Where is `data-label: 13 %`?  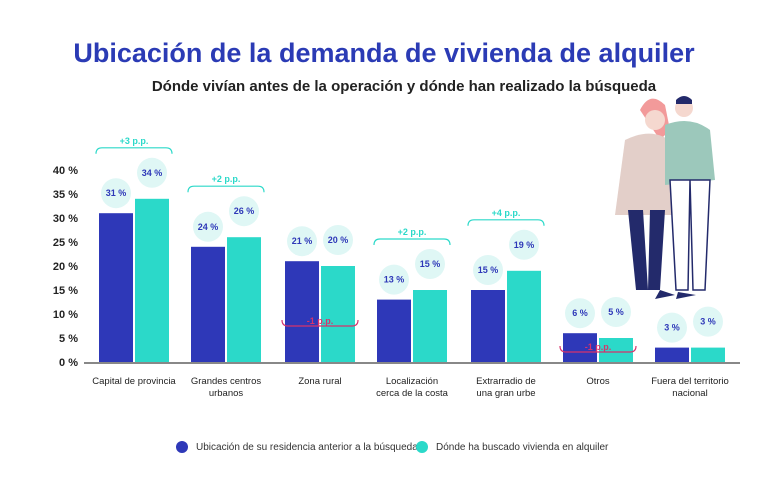 data-label: 13 % is located at coordinates (394, 280).